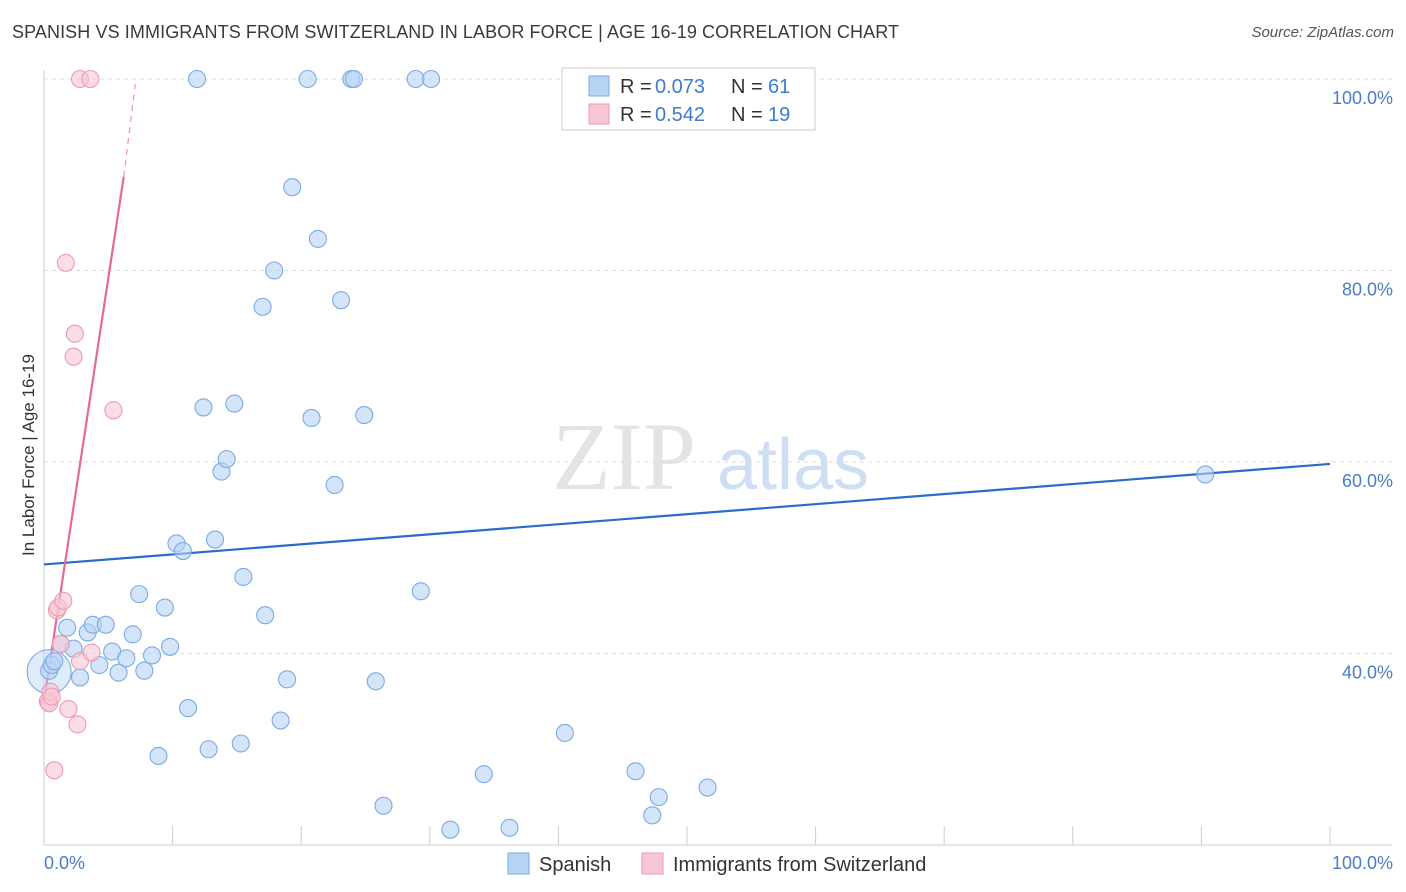 This screenshot has width=1406, height=892. What do you see at coordinates (28, 455) in the screenshot?
I see `y-axis-label: In Labor Force | Age 16-19` at bounding box center [28, 455].